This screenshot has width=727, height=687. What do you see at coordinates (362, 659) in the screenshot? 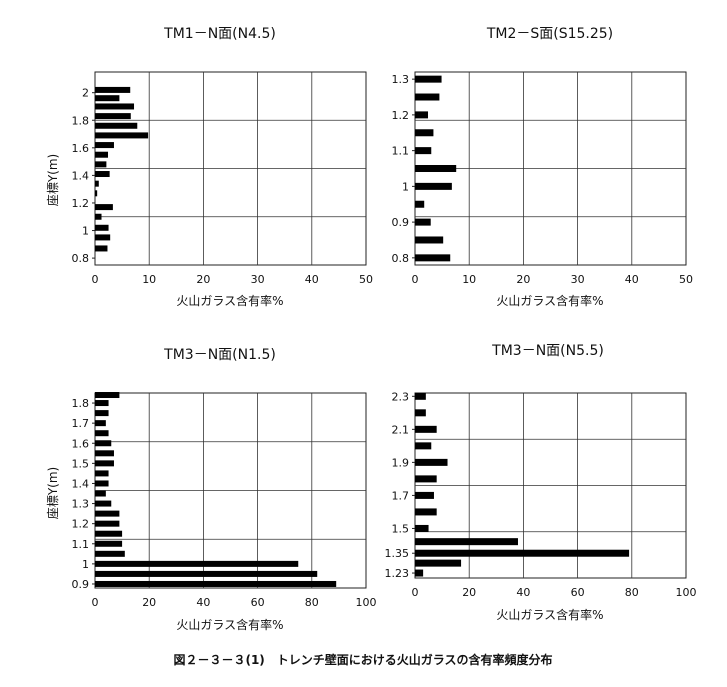
I see `figure-caption: 図２－３－３(1) トレンチ壁面における火山ガラスの含有率頻度分布` at bounding box center [362, 659].